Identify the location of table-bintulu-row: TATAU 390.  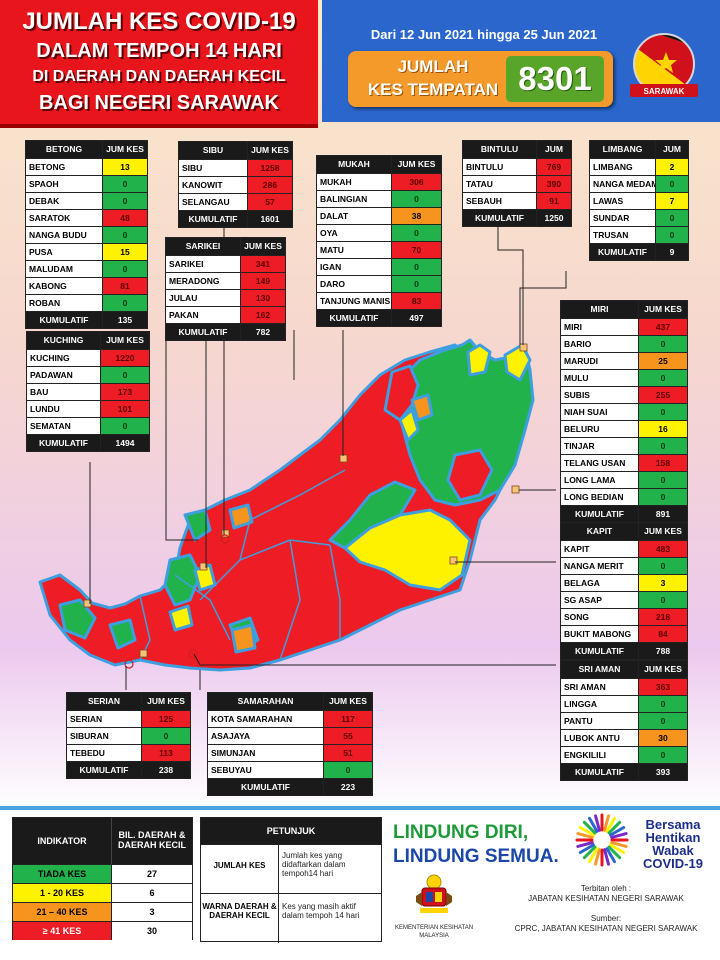
(517, 183).